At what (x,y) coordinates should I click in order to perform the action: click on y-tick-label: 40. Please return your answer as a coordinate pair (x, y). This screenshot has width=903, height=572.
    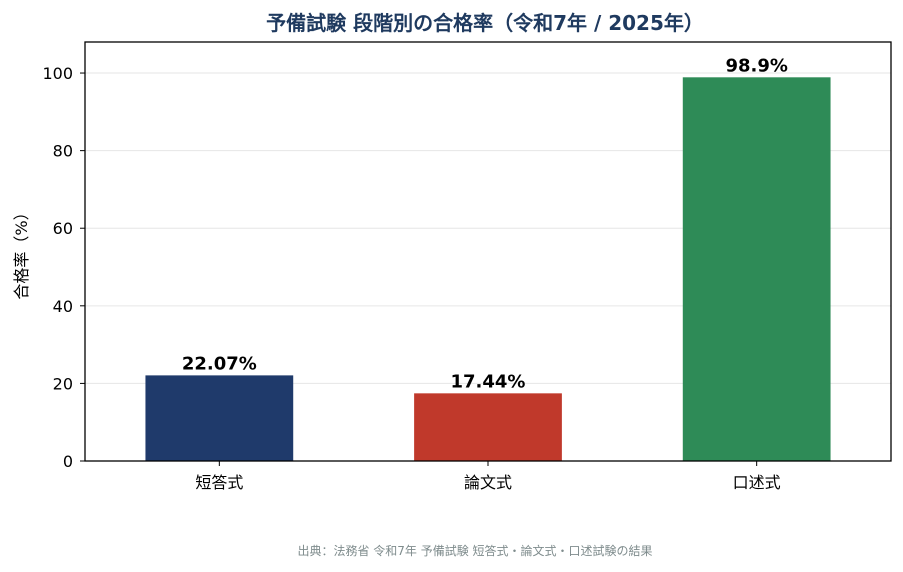
    Looking at the image, I should click on (63, 306).